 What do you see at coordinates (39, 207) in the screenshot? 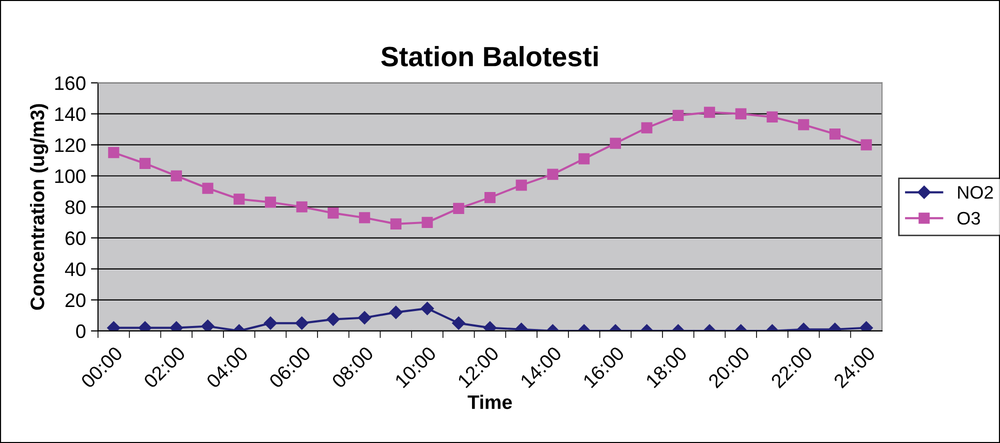
I see `y-axis-title: Concentration (ug/m3)` at bounding box center [39, 207].